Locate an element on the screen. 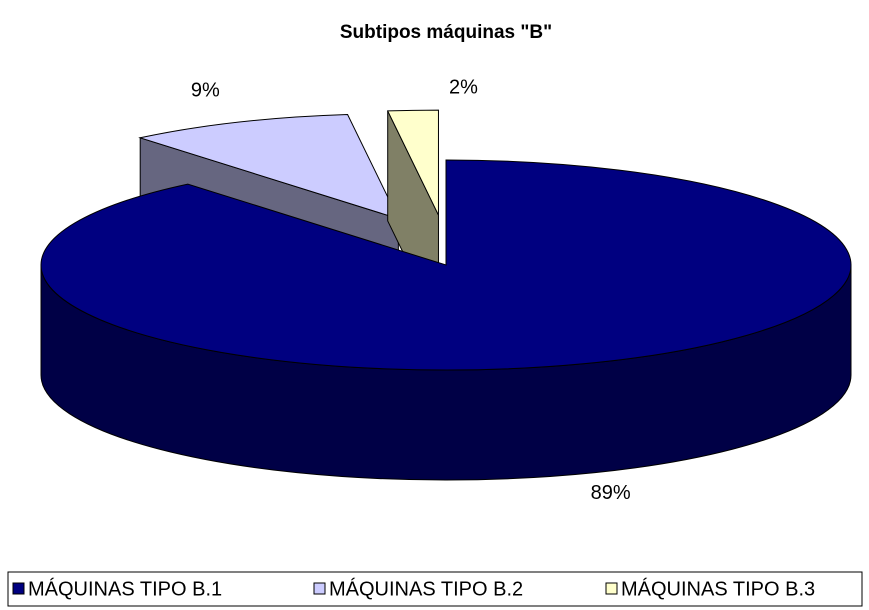  data-label: 89% is located at coordinates (611, 493).